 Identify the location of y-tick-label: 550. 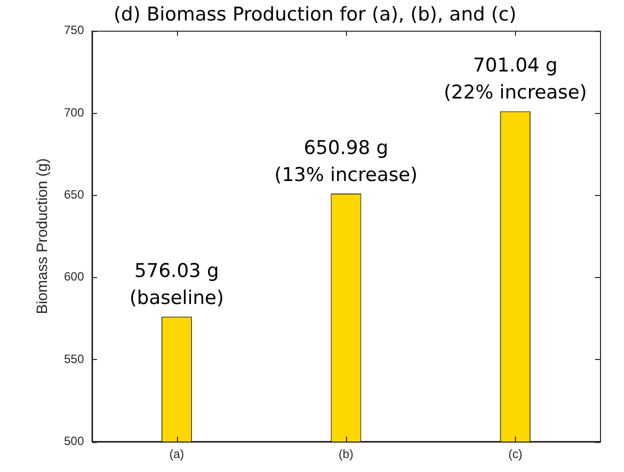
(74, 359).